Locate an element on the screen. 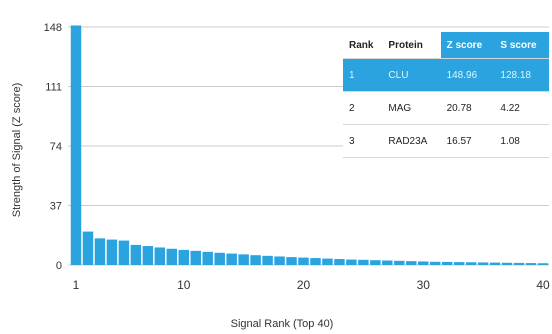 This screenshot has width=552, height=334. cell-z-score: 16.57 is located at coordinates (467, 141).